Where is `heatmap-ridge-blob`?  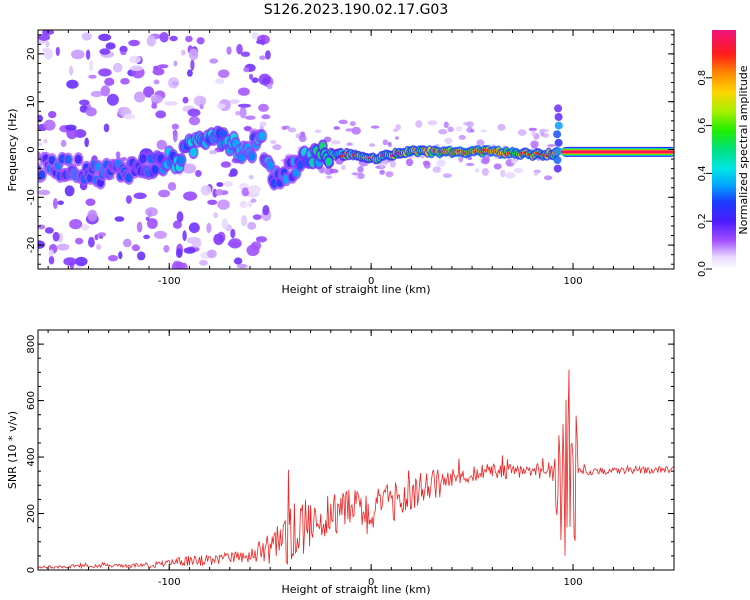 heatmap-ridge-blob is located at coordinates (42, 175).